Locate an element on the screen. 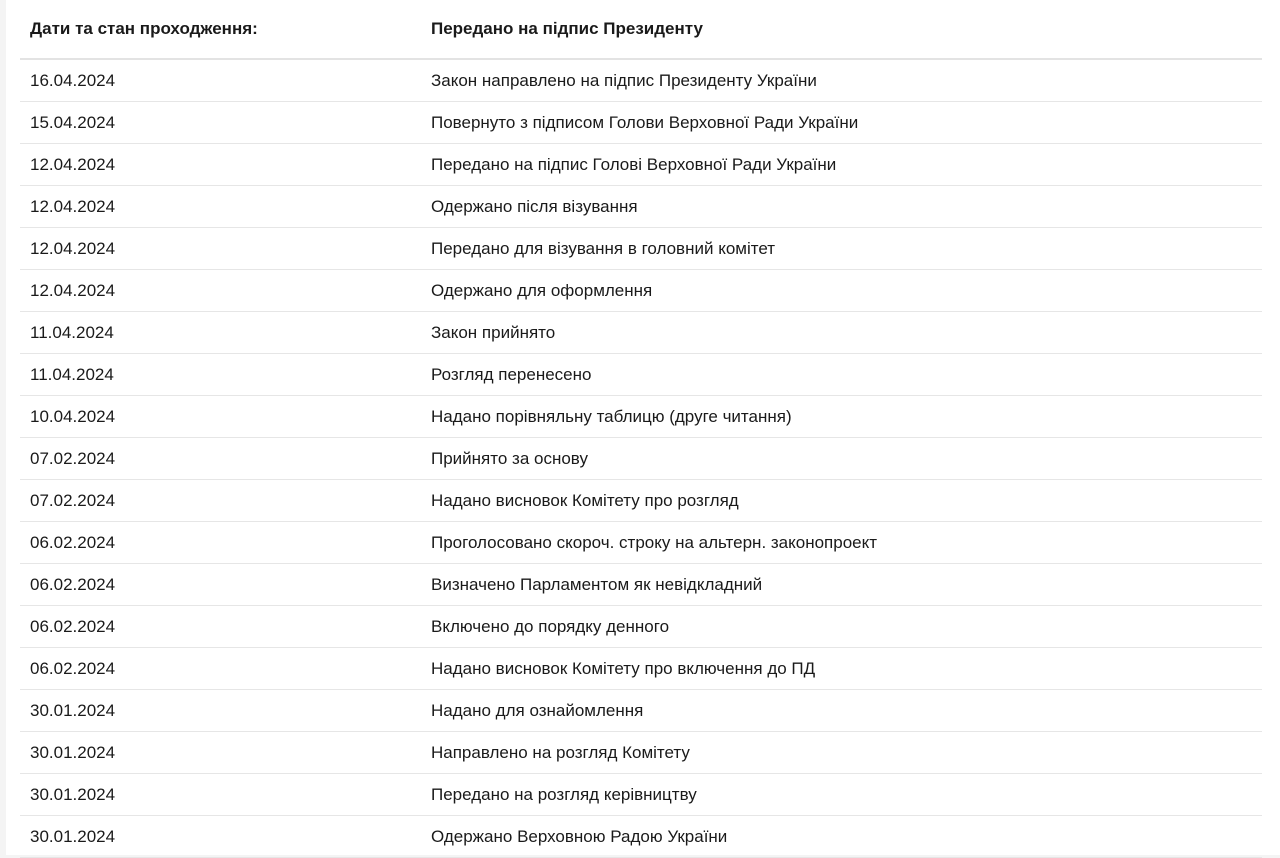 This screenshot has height=858, width=1280. row-event: Прийнято за основу is located at coordinates (509, 458).